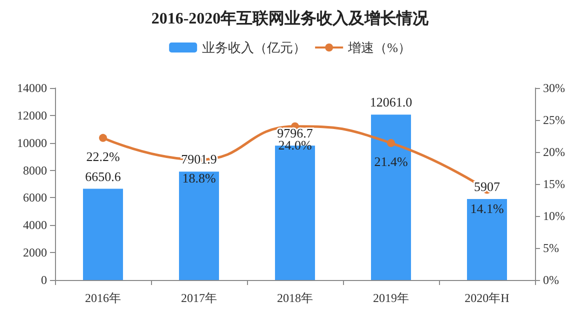  Describe the element at coordinates (35, 253) in the screenshot. I see `y-tick-label: 2000` at that location.